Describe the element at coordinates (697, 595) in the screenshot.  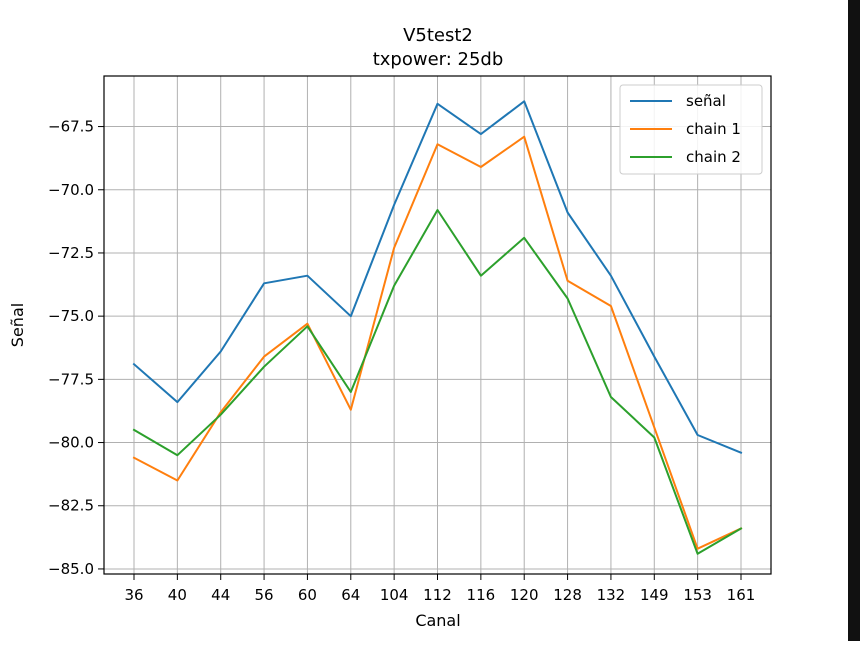
I see `x-tick-label: 153` at that location.